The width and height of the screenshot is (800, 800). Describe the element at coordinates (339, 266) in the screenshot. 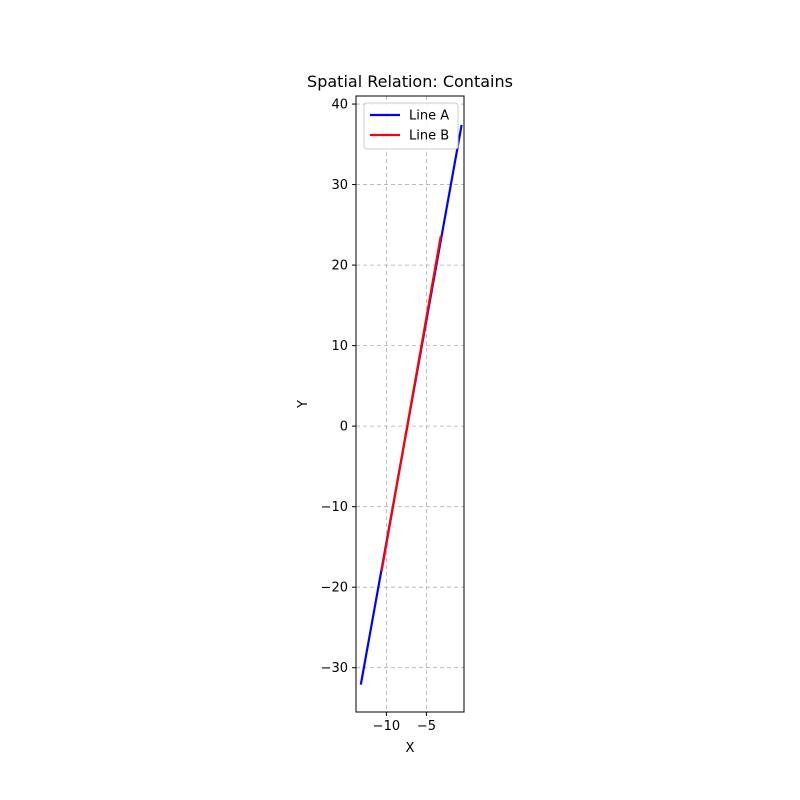

I see `y-tick-label: 20` at that location.